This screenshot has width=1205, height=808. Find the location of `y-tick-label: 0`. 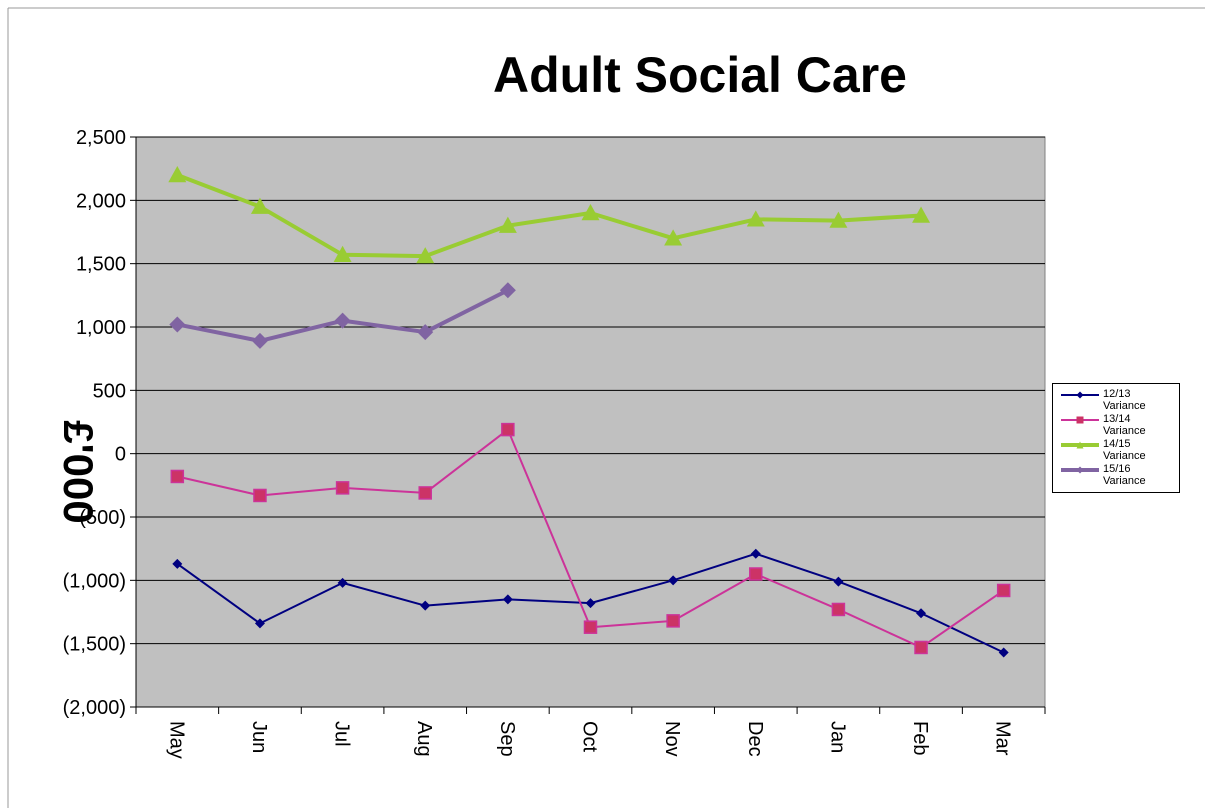

y-tick-label: 0 is located at coordinates (120, 455).